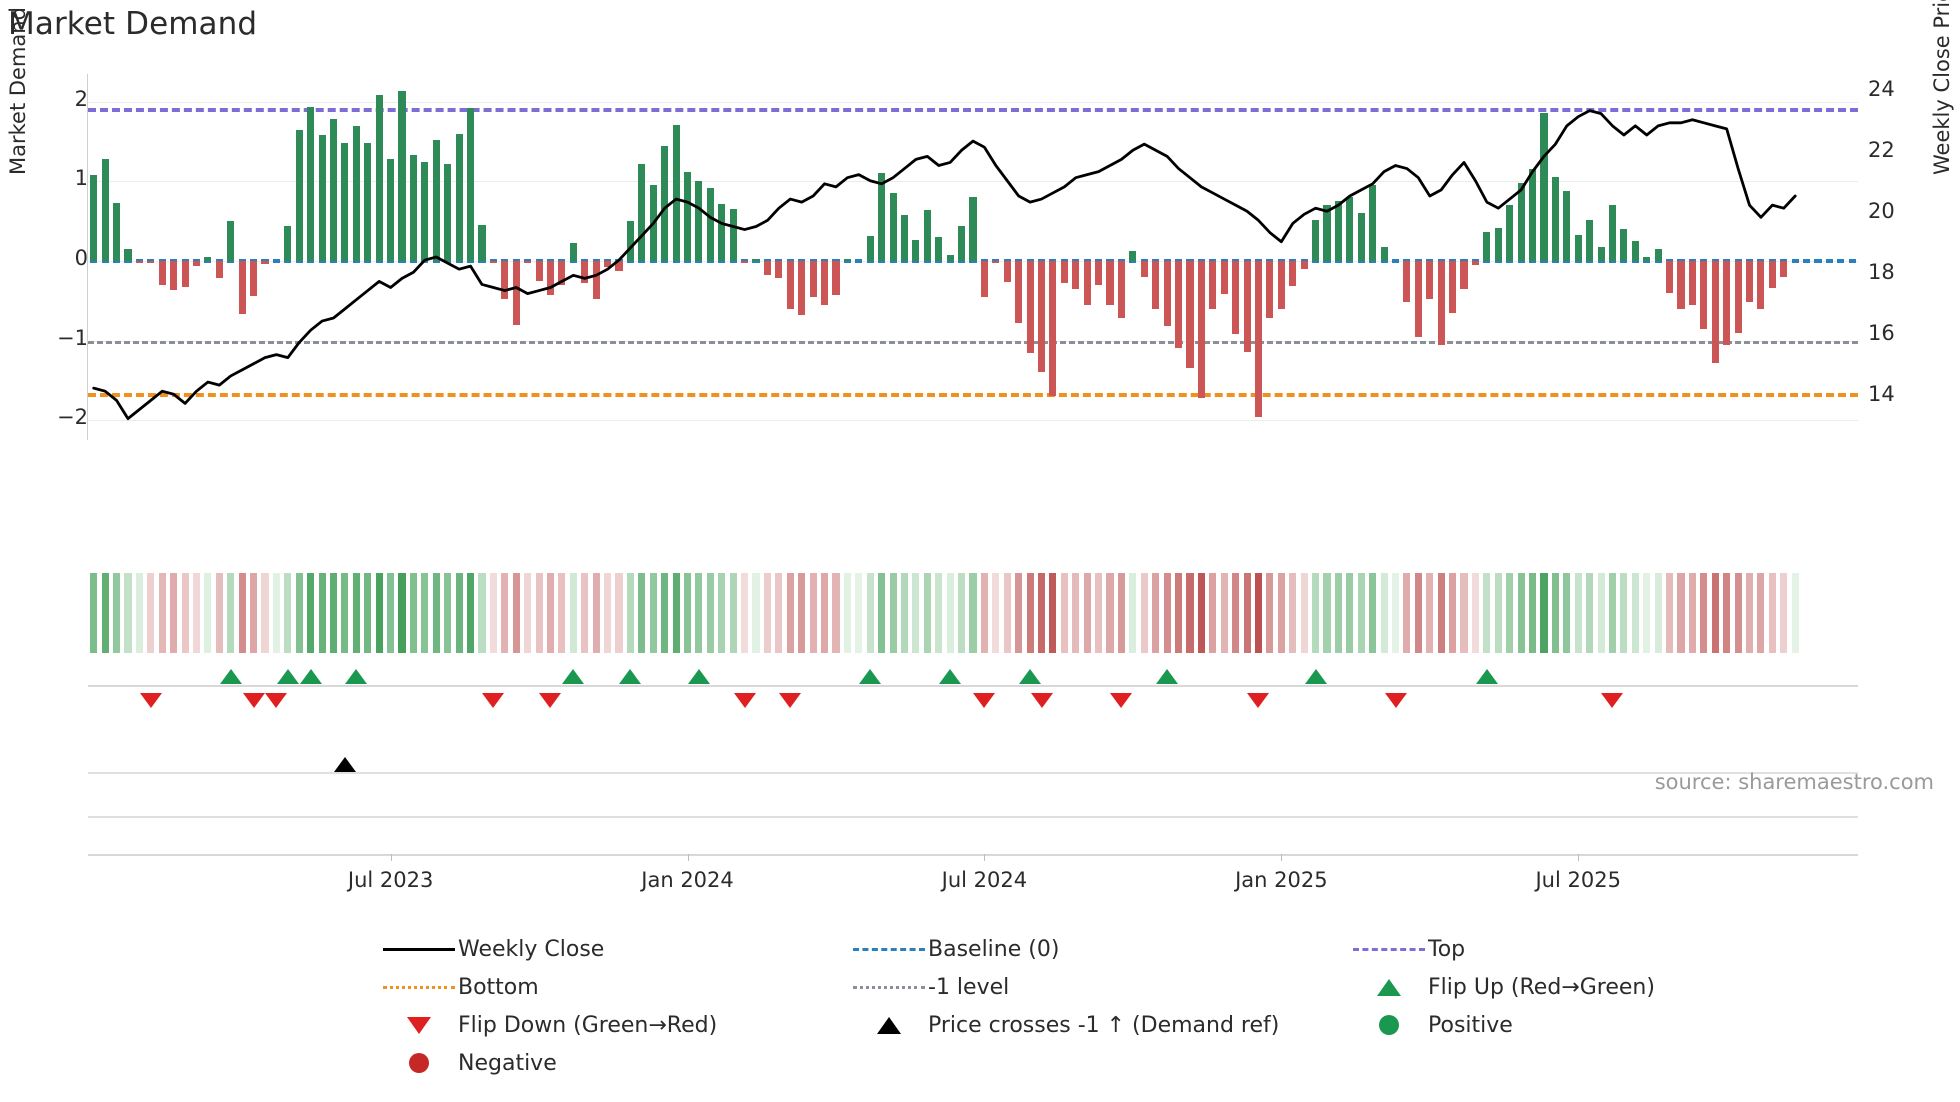 Image resolution: width=1960 pixels, height=1102 pixels. Describe the element at coordinates (615, 987) in the screenshot. I see `legend-item: Bottom` at that location.